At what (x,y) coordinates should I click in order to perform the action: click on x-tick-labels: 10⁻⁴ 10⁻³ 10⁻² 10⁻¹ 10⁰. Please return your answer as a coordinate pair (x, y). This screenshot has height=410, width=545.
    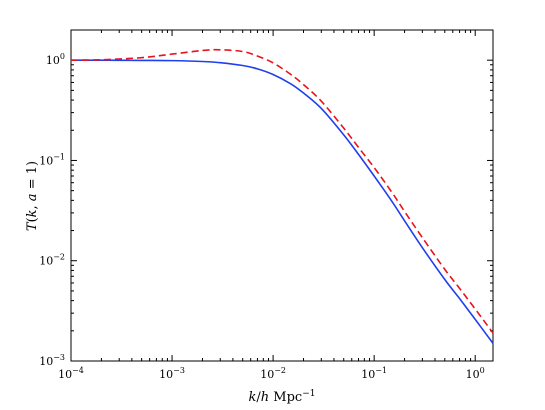
    Looking at the image, I should click on (271, 373).